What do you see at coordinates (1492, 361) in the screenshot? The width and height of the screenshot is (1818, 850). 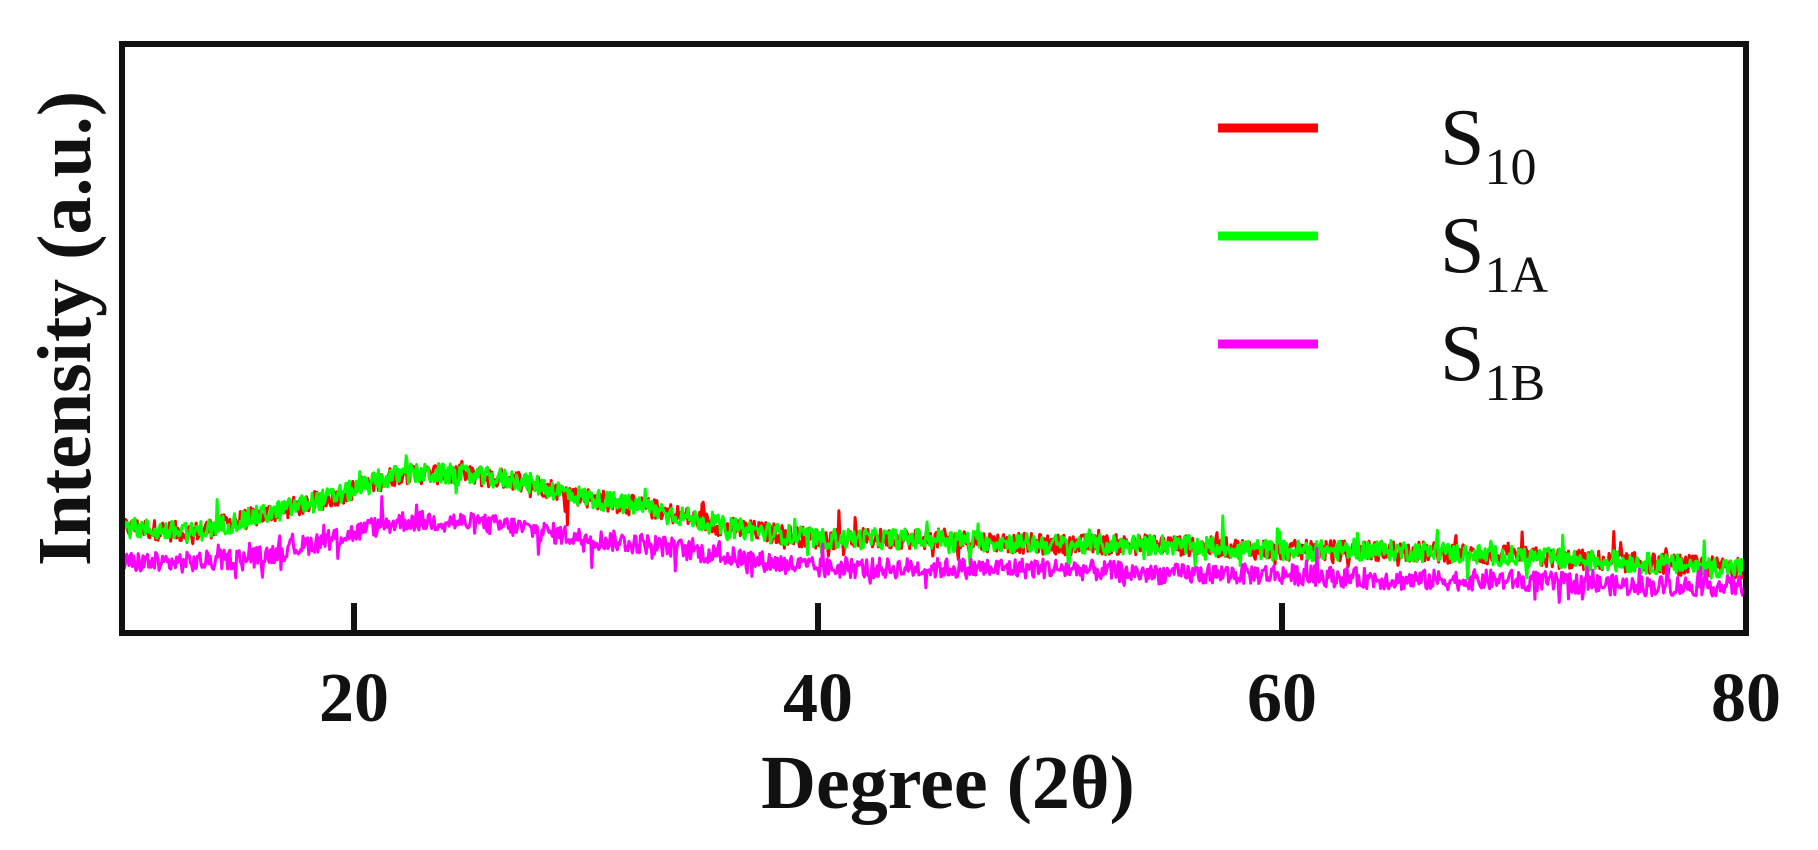 I see `legend-label-s1b: S1B` at bounding box center [1492, 361].